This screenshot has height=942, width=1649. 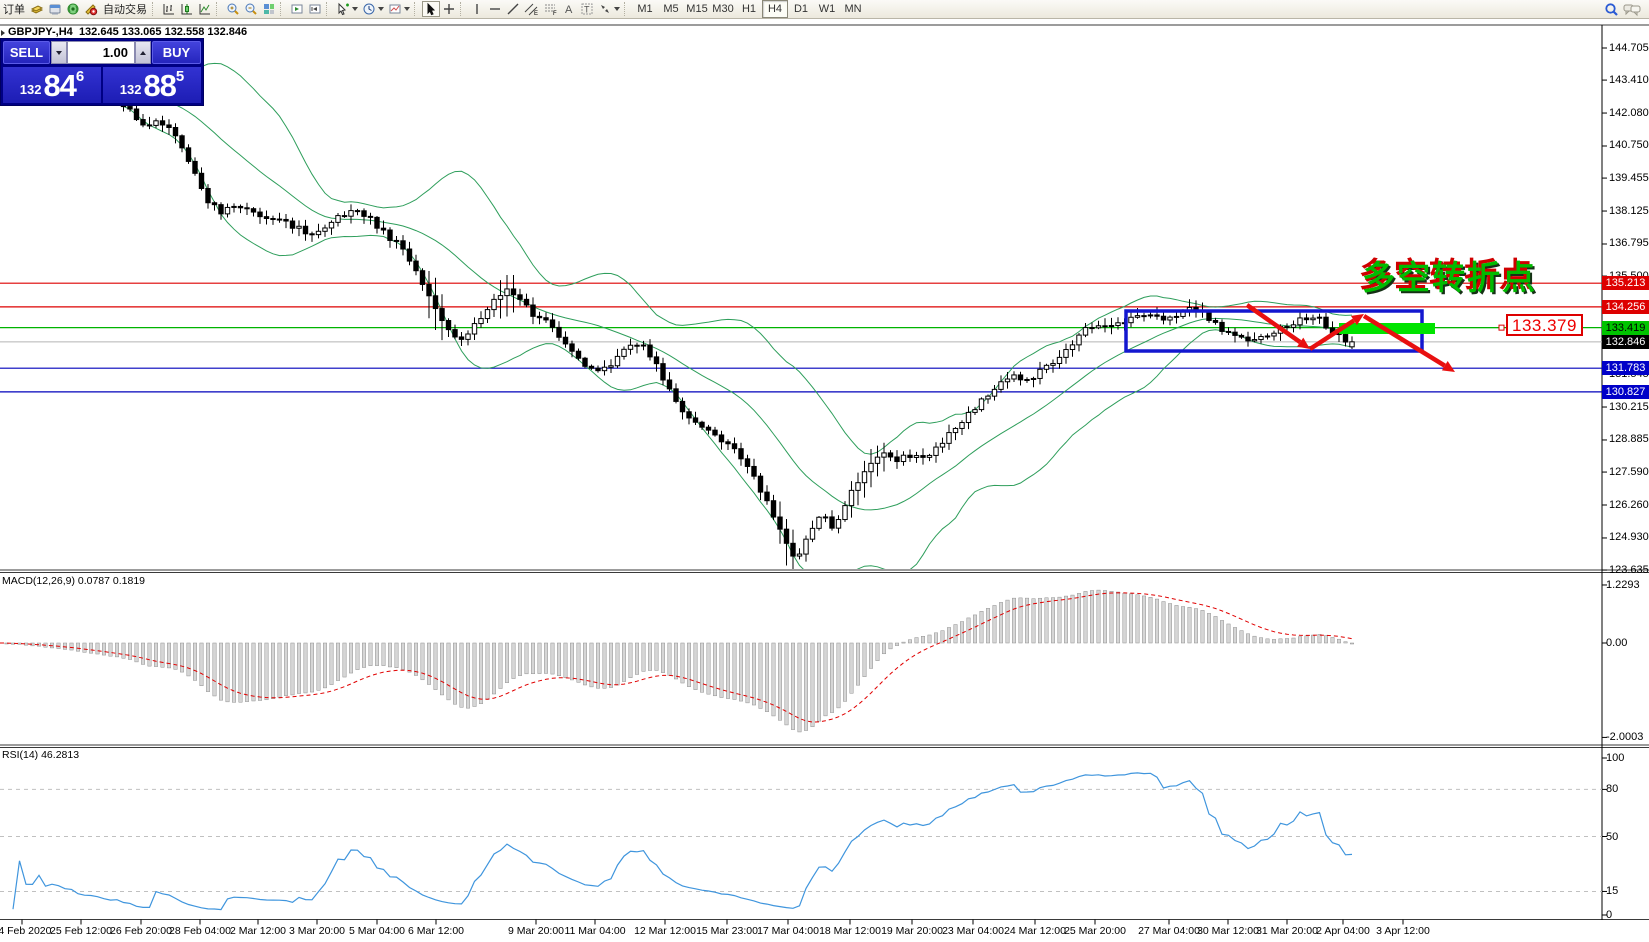 I want to click on time-axis-label: 25 Feb 12:00, so click(x=81, y=931).